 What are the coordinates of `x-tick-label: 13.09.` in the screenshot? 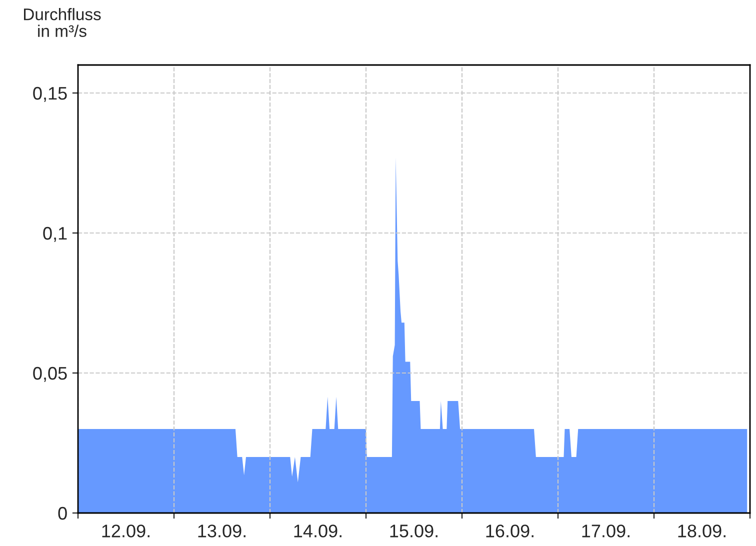 It's located at (222, 531).